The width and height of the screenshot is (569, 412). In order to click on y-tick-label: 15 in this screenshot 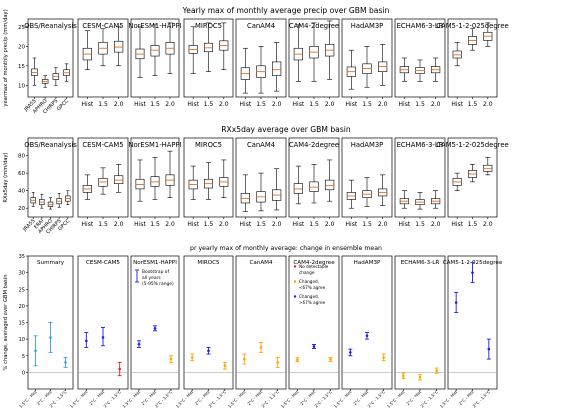, I will do `click(21, 67)`.